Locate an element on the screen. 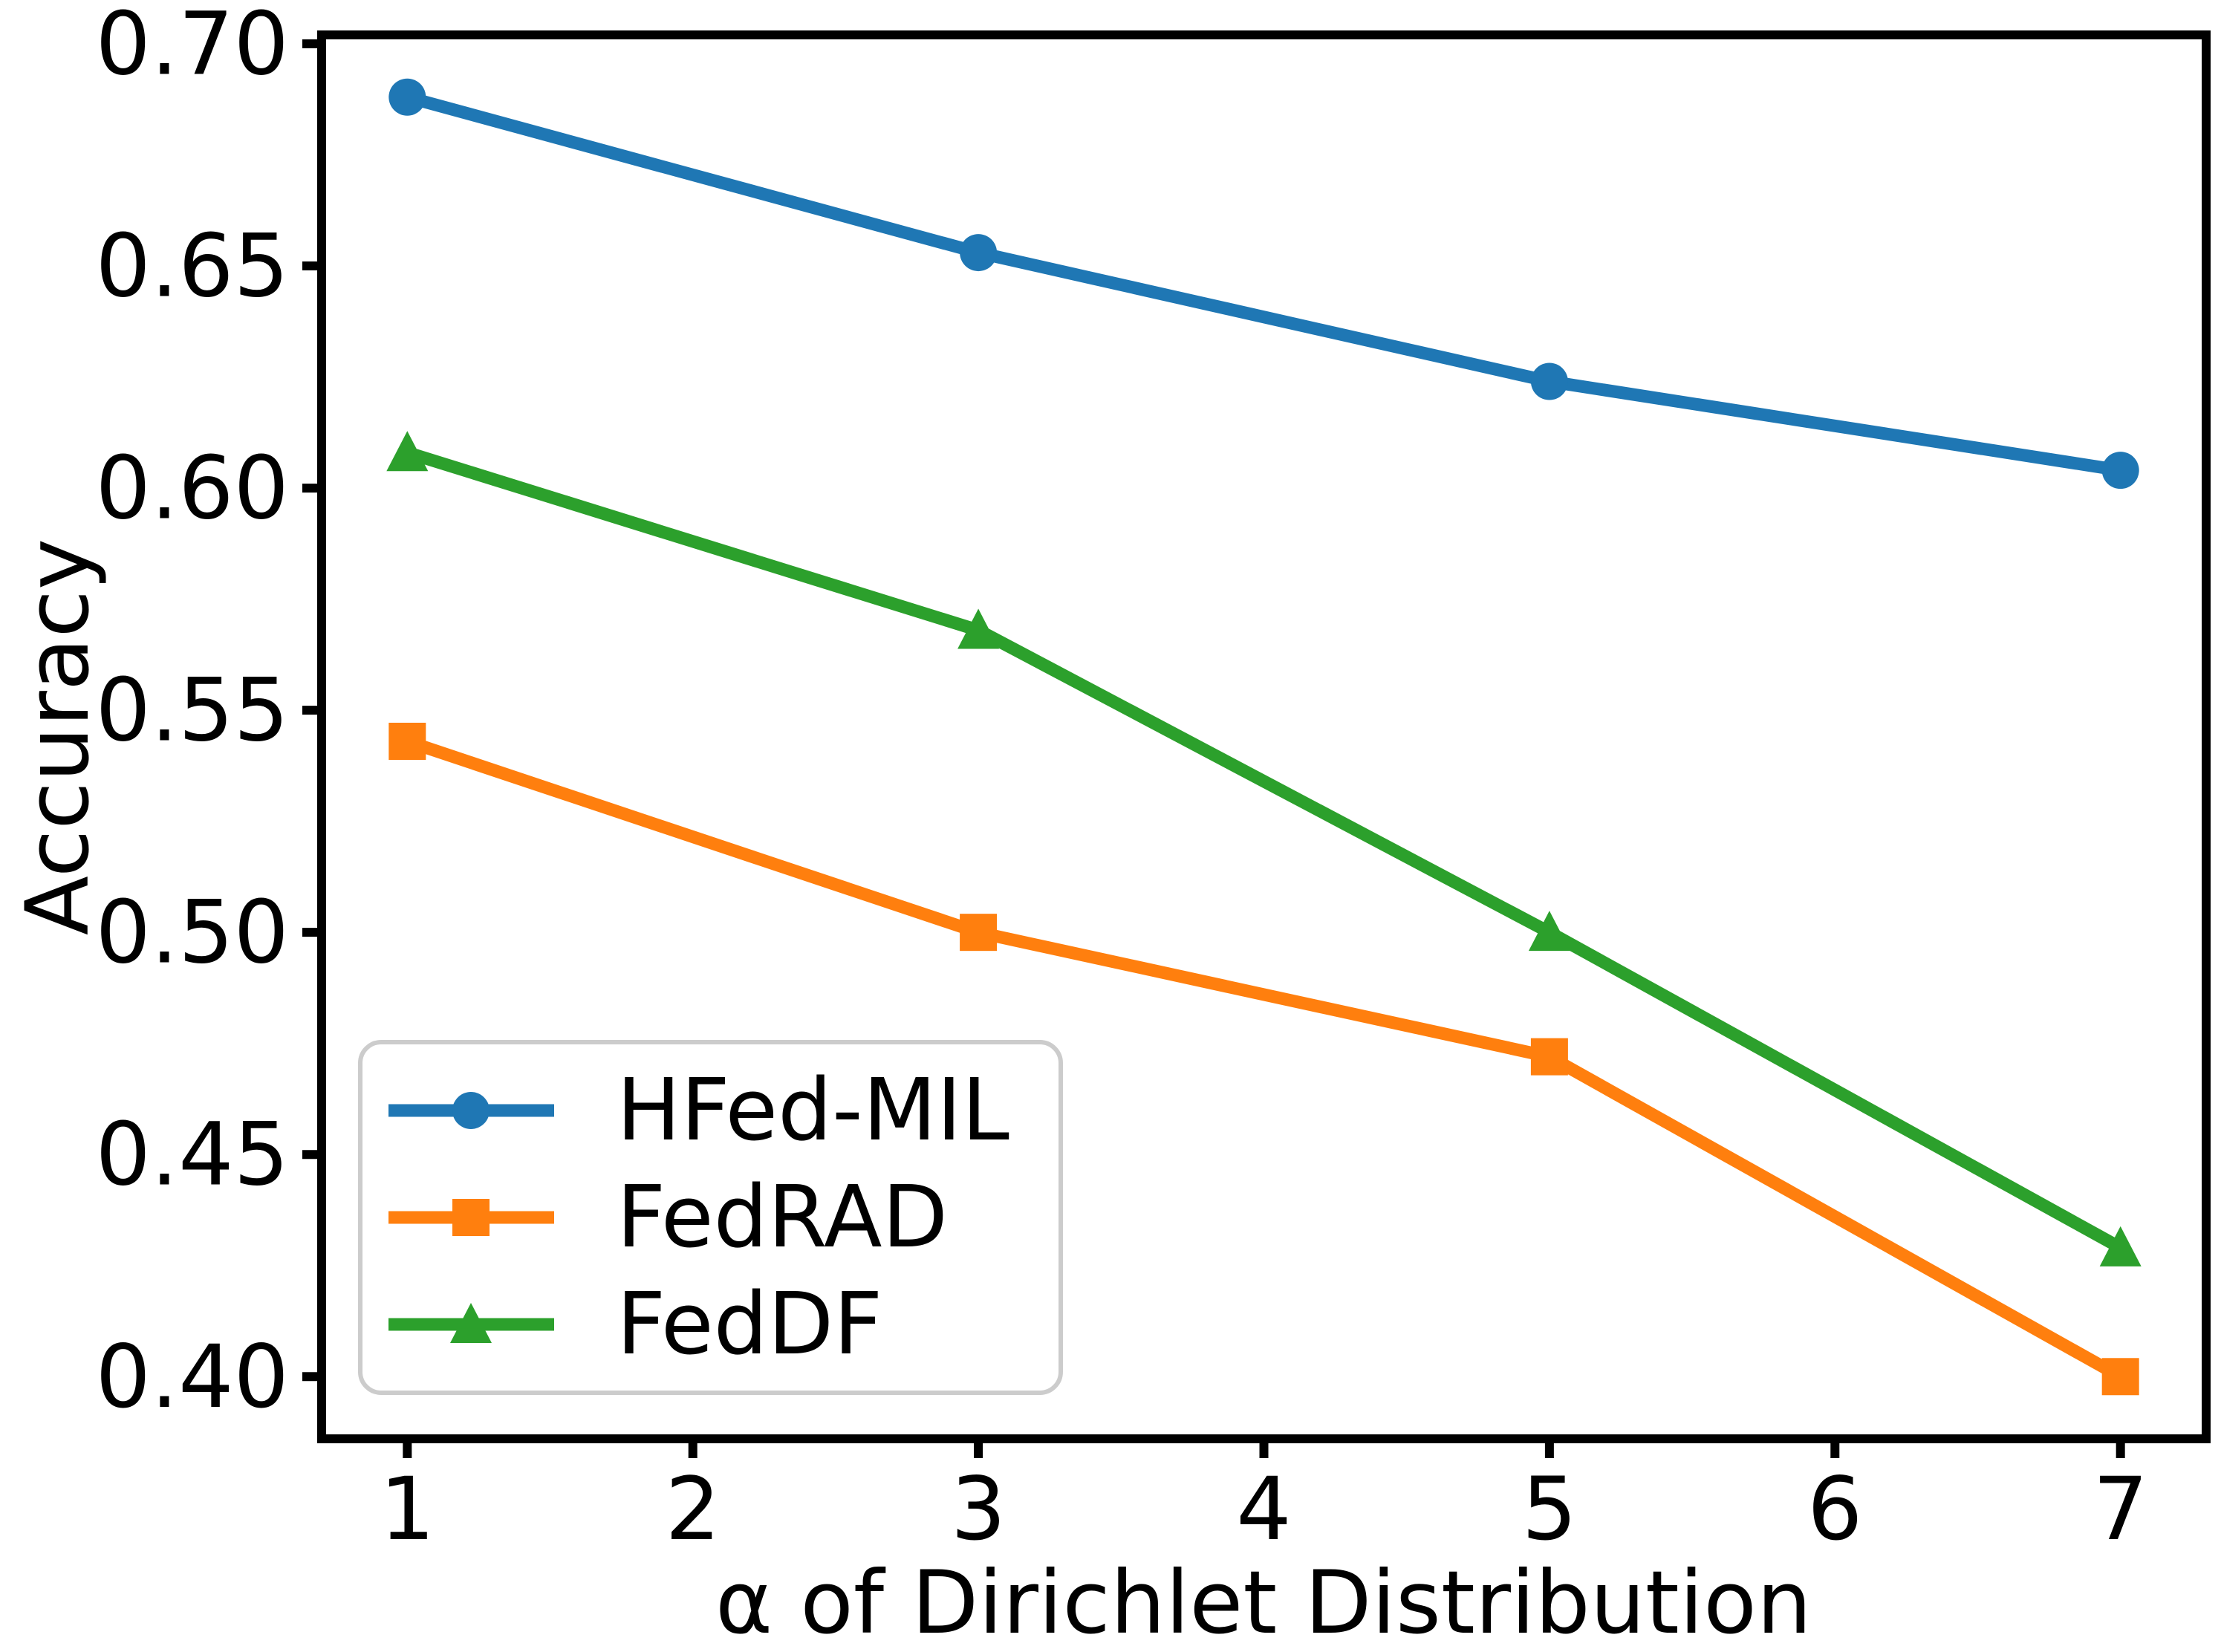  y-tick-label: 0.55 is located at coordinates (192, 711).